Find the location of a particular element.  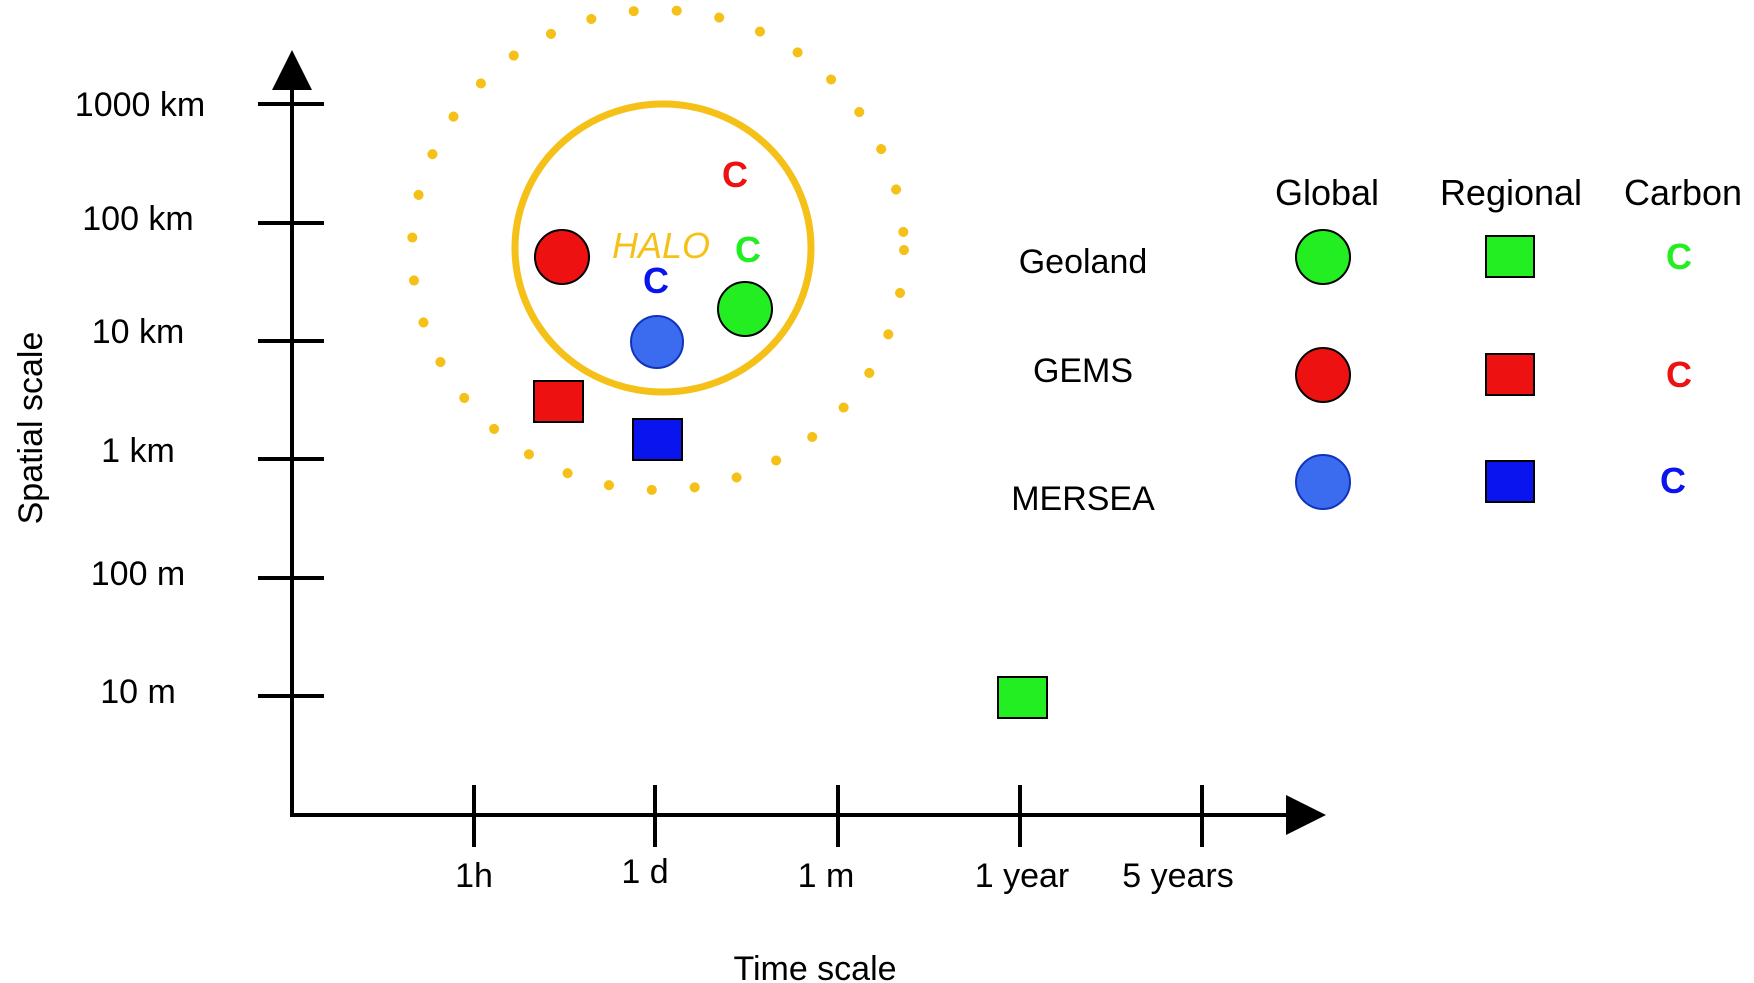

halo-label: HALO is located at coordinates (661, 245).